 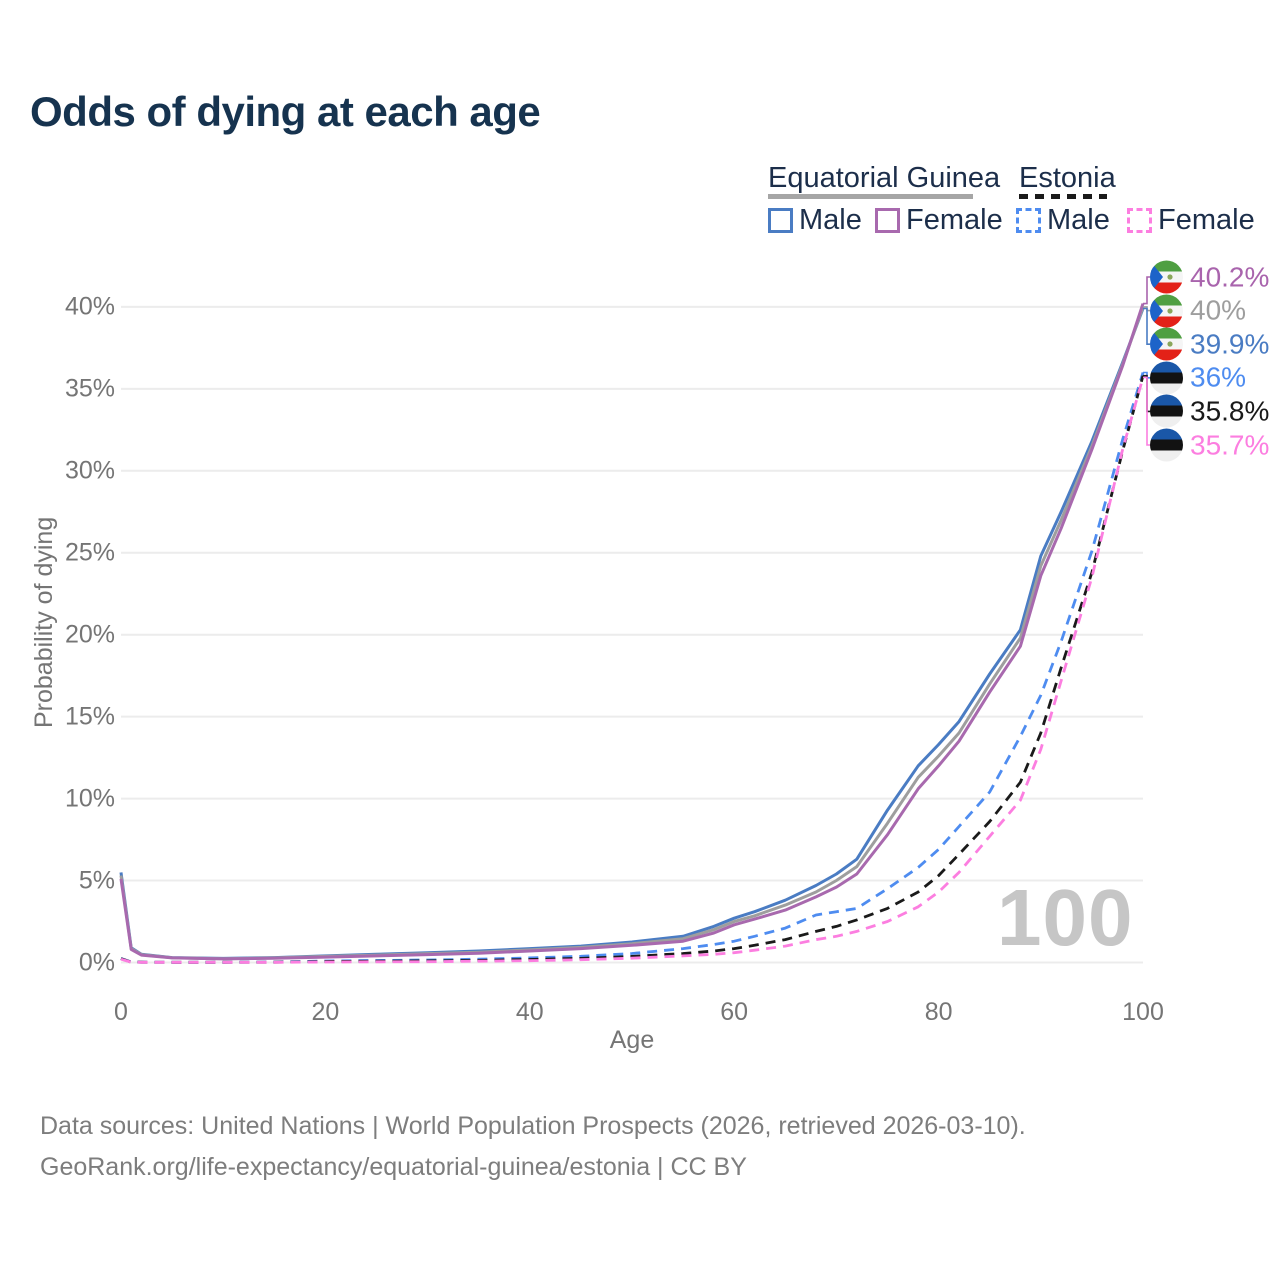 I want to click on y-tick-label: 25%, so click(x=89, y=552).